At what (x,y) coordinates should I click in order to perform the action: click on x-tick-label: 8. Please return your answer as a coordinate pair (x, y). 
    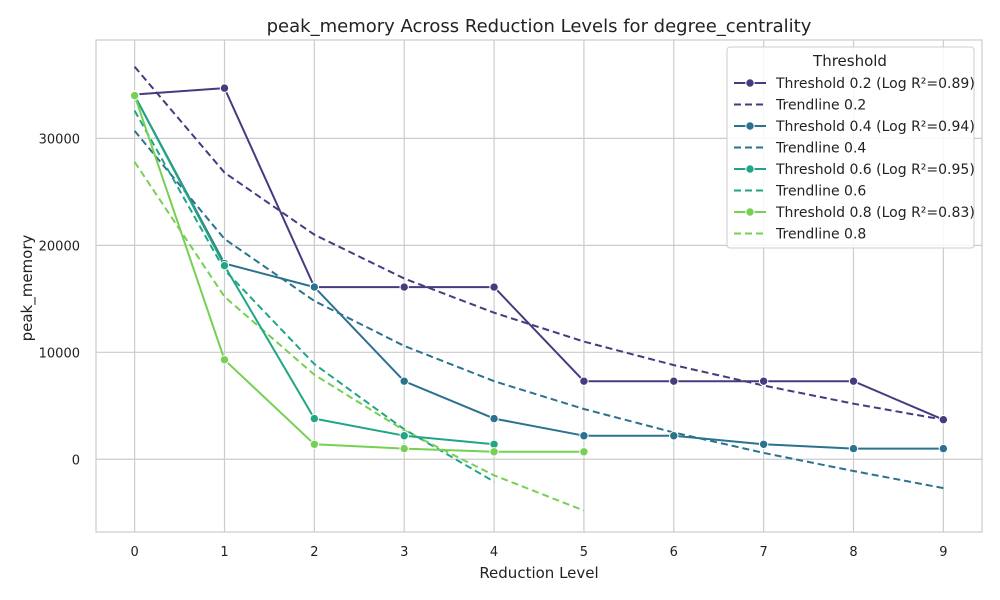
    Looking at the image, I should click on (853, 552).